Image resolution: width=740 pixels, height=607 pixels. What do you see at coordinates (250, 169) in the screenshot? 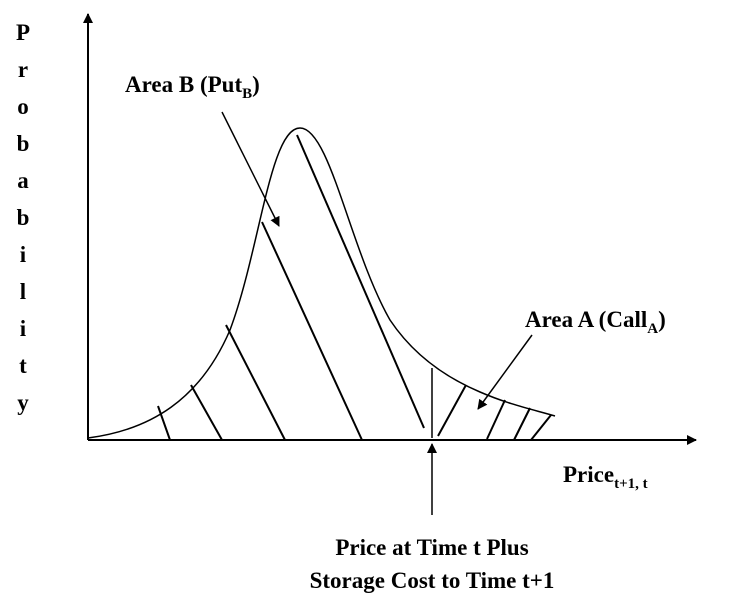
I see `area-b-arrow` at bounding box center [250, 169].